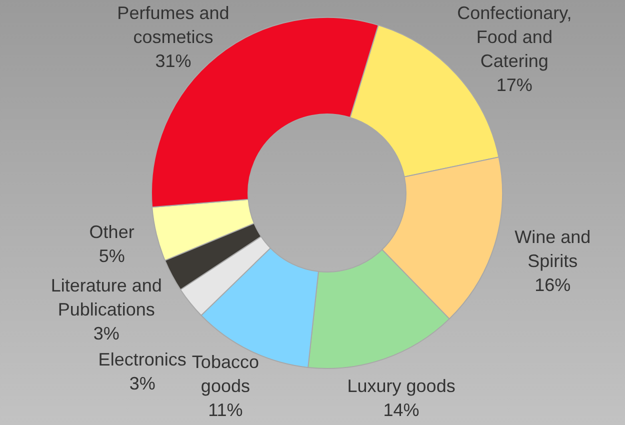  What do you see at coordinates (225, 374) in the screenshot?
I see `slice-label: Tobacco goods` at bounding box center [225, 374].